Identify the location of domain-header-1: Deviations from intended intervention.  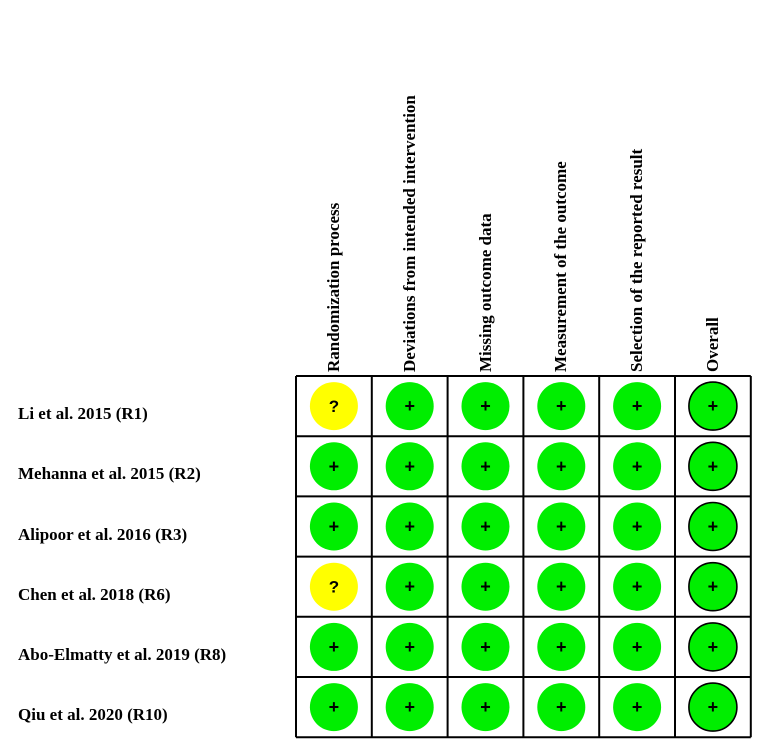
(409, 233).